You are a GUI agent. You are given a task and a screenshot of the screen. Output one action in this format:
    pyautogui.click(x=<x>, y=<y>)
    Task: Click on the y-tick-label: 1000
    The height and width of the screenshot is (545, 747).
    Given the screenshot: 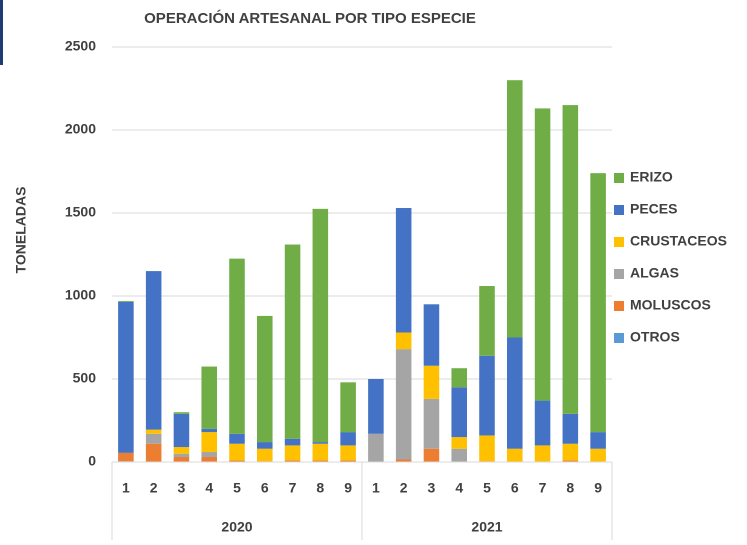 What is the action you would take?
    pyautogui.click(x=80, y=295)
    